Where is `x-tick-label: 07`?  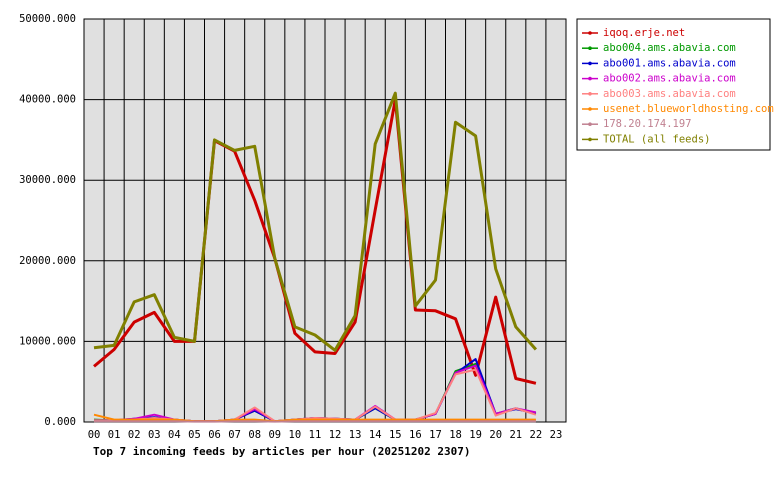
x-tick-label: 07 is located at coordinates (234, 435).